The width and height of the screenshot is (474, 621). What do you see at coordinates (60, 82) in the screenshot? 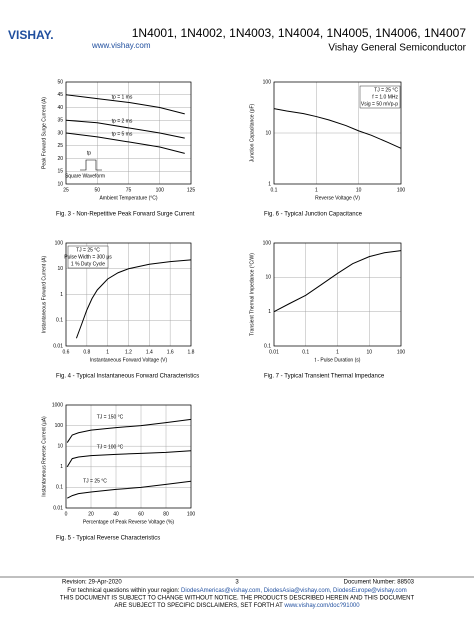
I see `y-tick-label: 50` at bounding box center [60, 82].